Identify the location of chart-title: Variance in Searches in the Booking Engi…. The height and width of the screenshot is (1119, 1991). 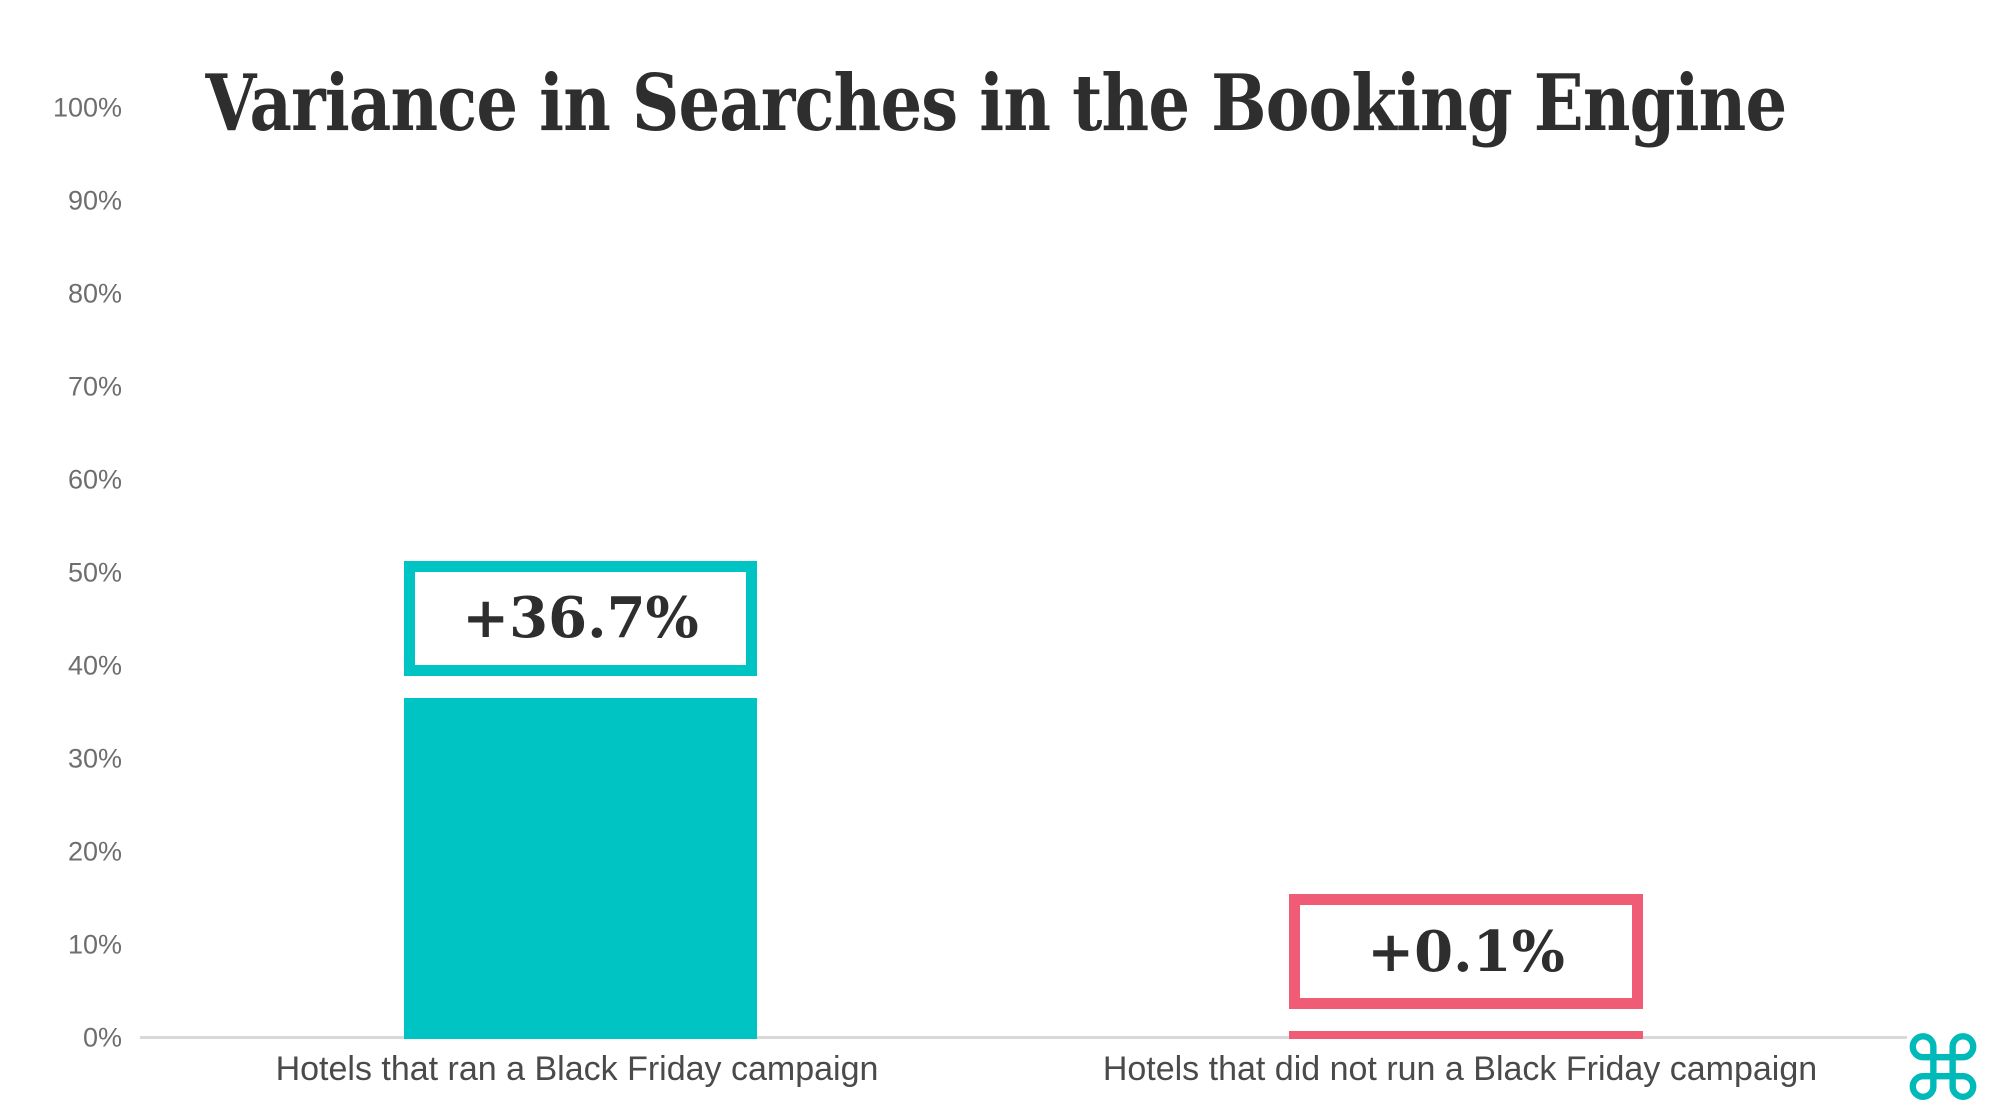
(995, 104).